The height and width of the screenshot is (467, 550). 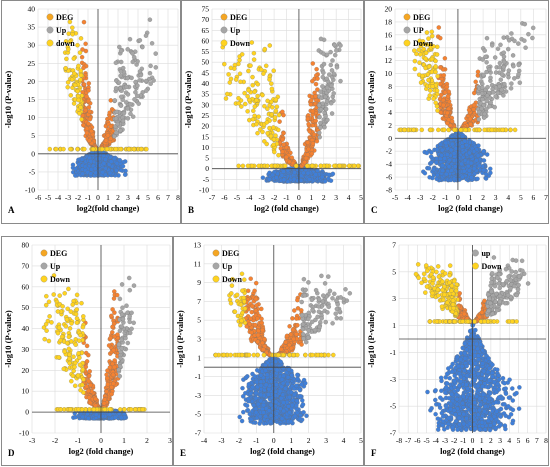 What do you see at coordinates (168, 197) in the screenshot?
I see `x-tick-label: 7` at bounding box center [168, 197].